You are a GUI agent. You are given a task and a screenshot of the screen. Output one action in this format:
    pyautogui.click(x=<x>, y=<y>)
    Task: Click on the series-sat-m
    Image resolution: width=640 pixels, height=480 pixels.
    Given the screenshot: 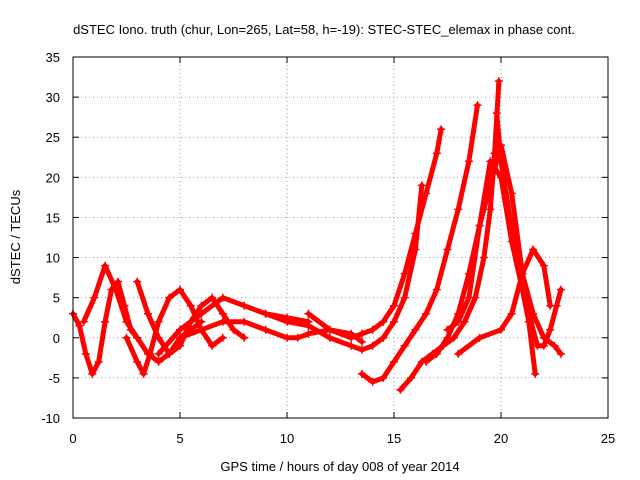 What is the action you would take?
    pyautogui.click(x=491, y=267)
    